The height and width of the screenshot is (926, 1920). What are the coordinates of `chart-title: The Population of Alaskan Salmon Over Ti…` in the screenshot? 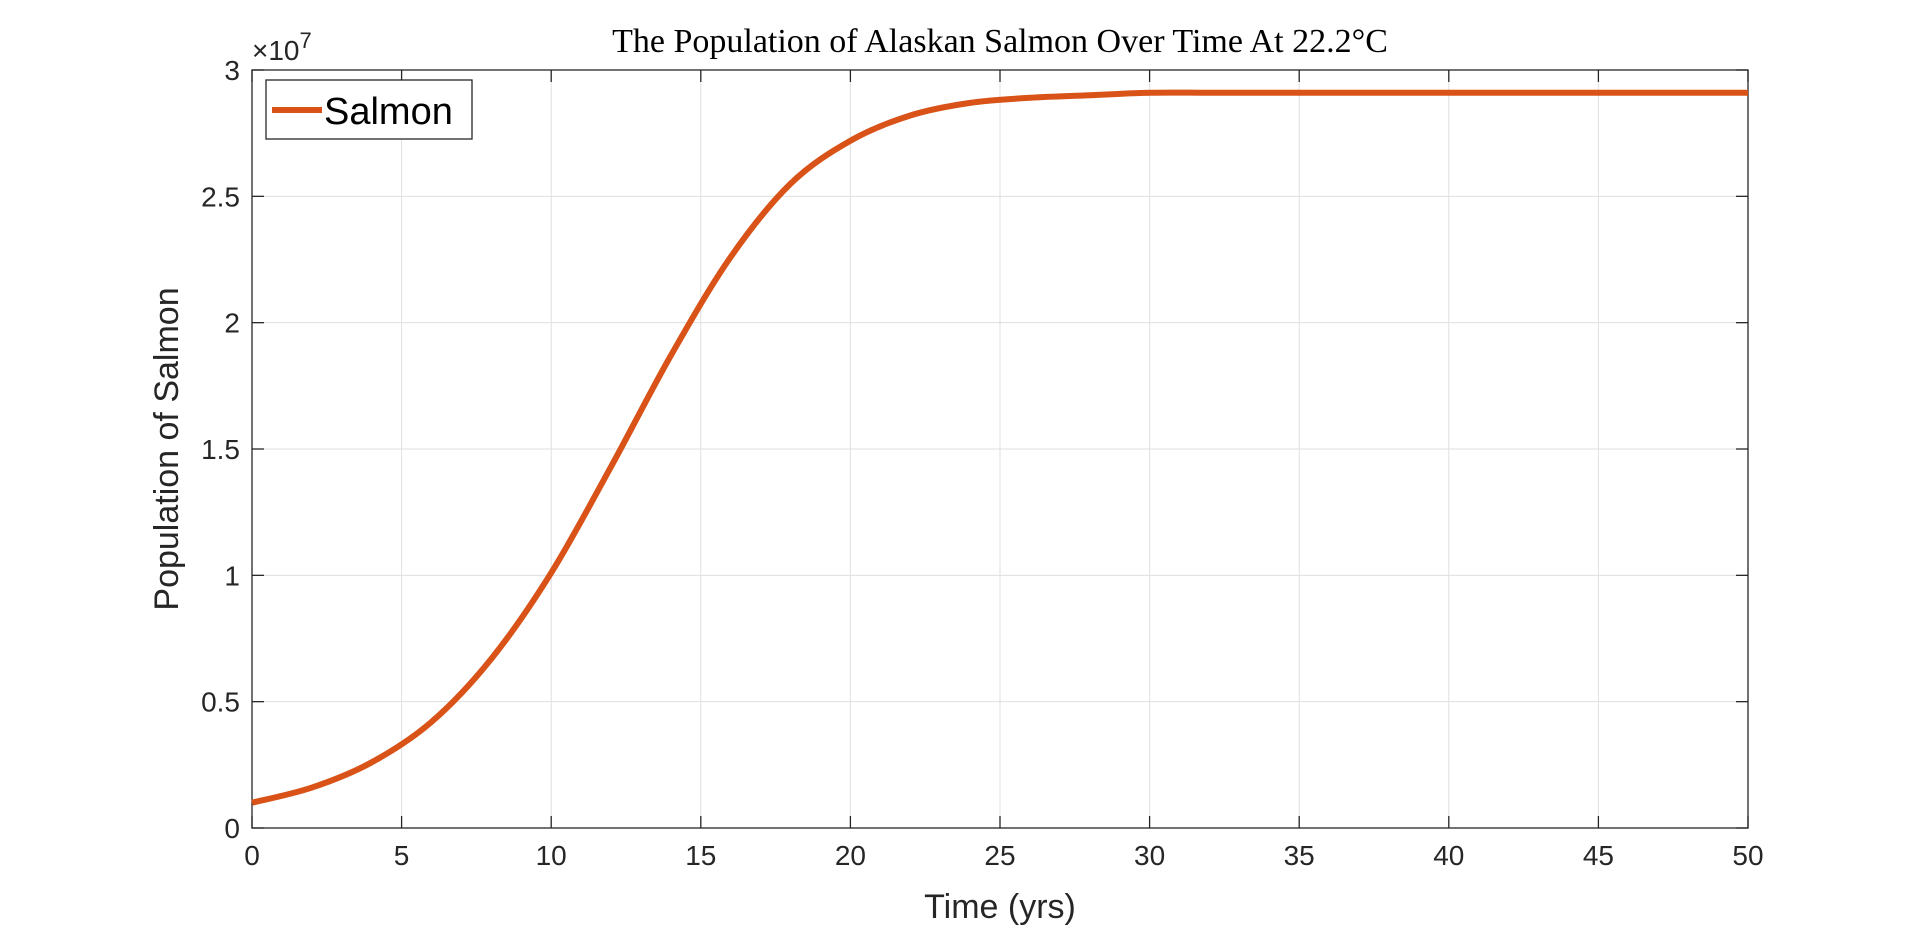 It's located at (1000, 41).